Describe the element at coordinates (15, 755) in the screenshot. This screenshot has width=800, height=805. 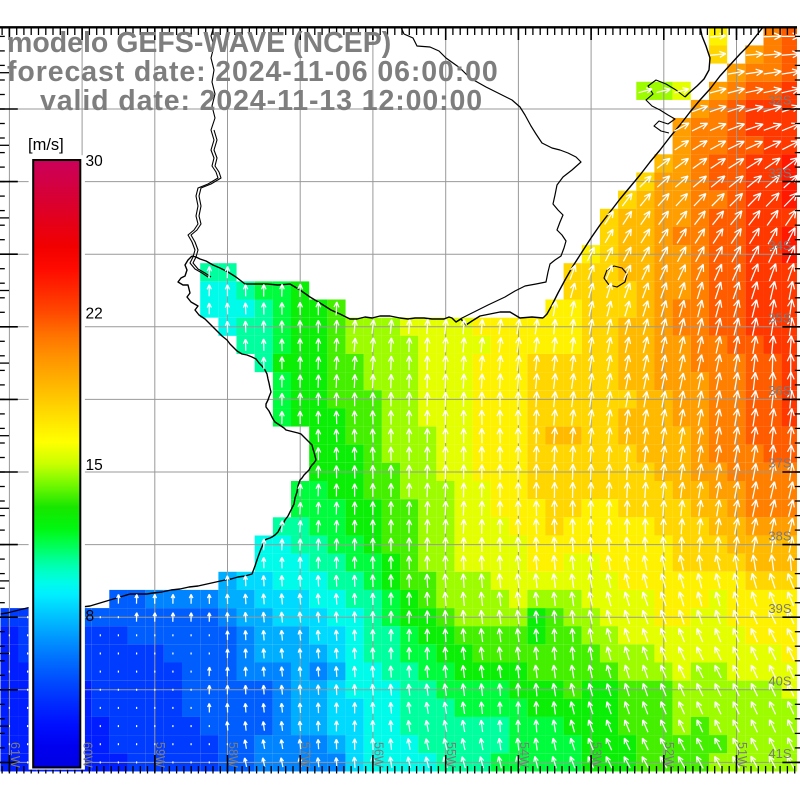
I see `svg-text: 61W` at that location.